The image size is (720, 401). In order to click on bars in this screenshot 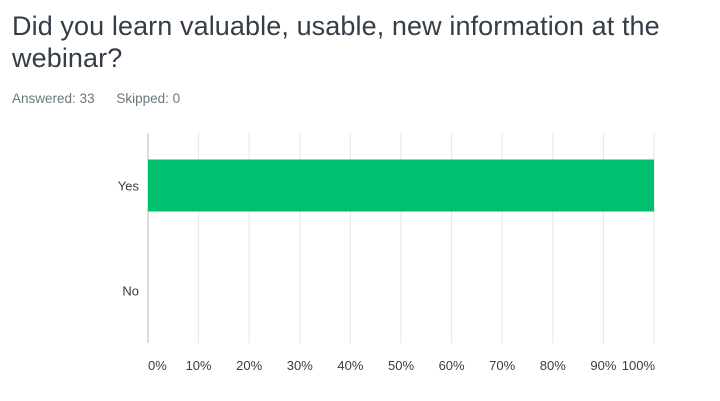, I will do `click(401, 185)`.